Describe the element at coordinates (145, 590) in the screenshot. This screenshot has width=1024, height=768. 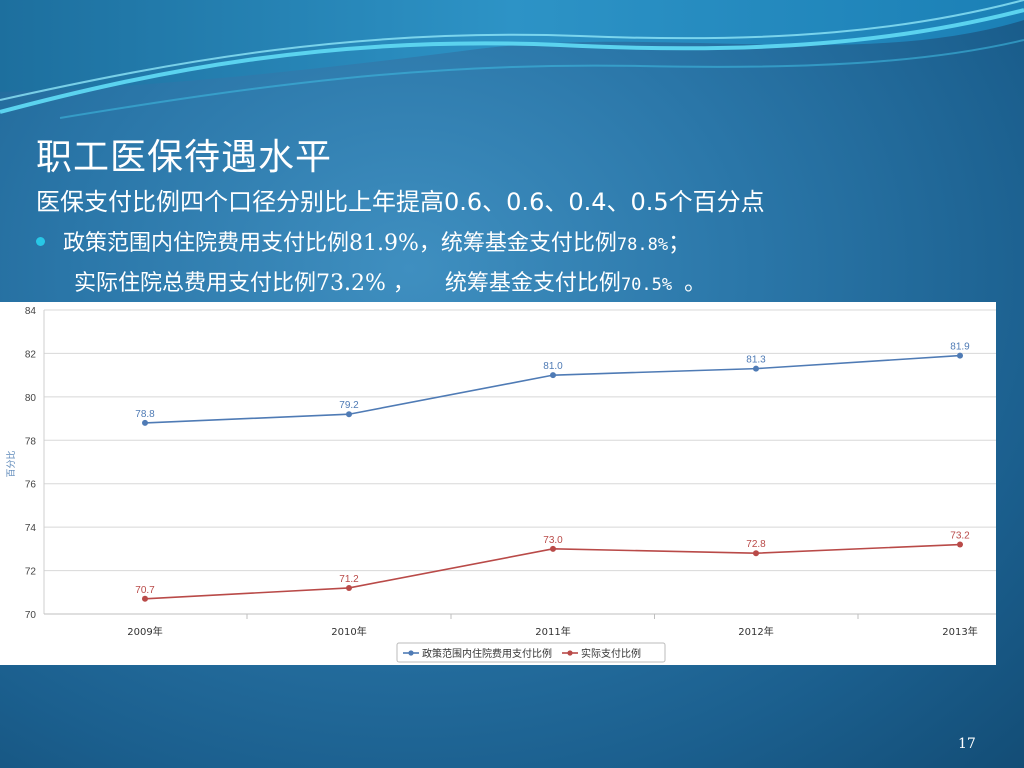
I see `data-label: 70.7` at that location.